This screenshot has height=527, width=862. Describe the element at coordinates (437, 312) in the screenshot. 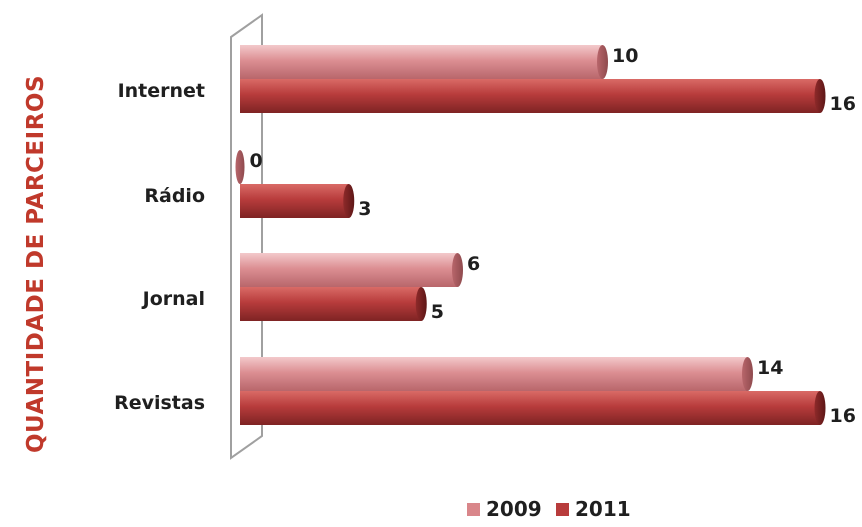

I see `value-label: 5` at that location.